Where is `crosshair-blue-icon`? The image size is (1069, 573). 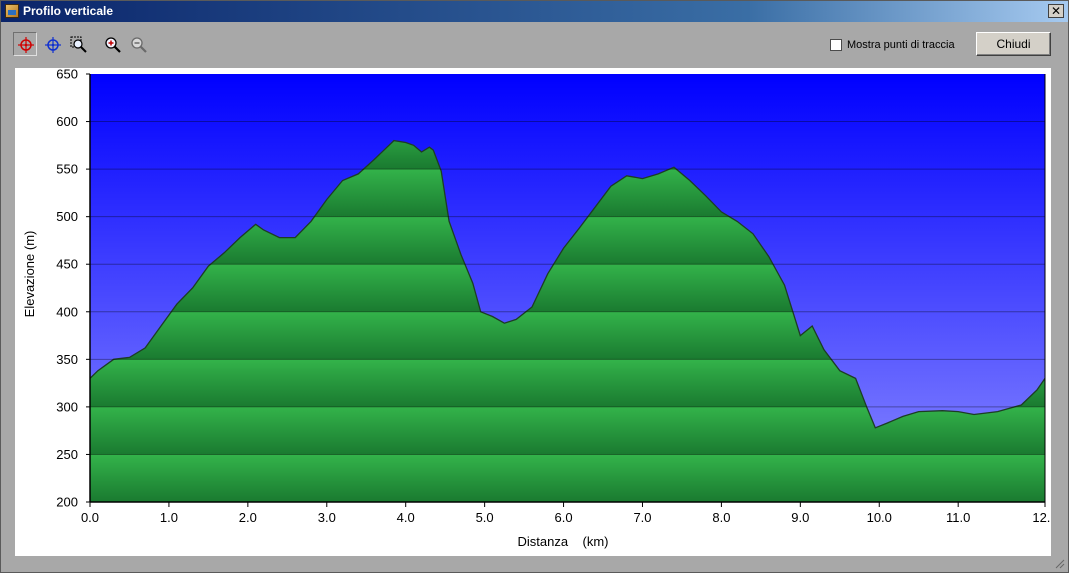
crosshair-blue-icon is located at coordinates (53, 45).